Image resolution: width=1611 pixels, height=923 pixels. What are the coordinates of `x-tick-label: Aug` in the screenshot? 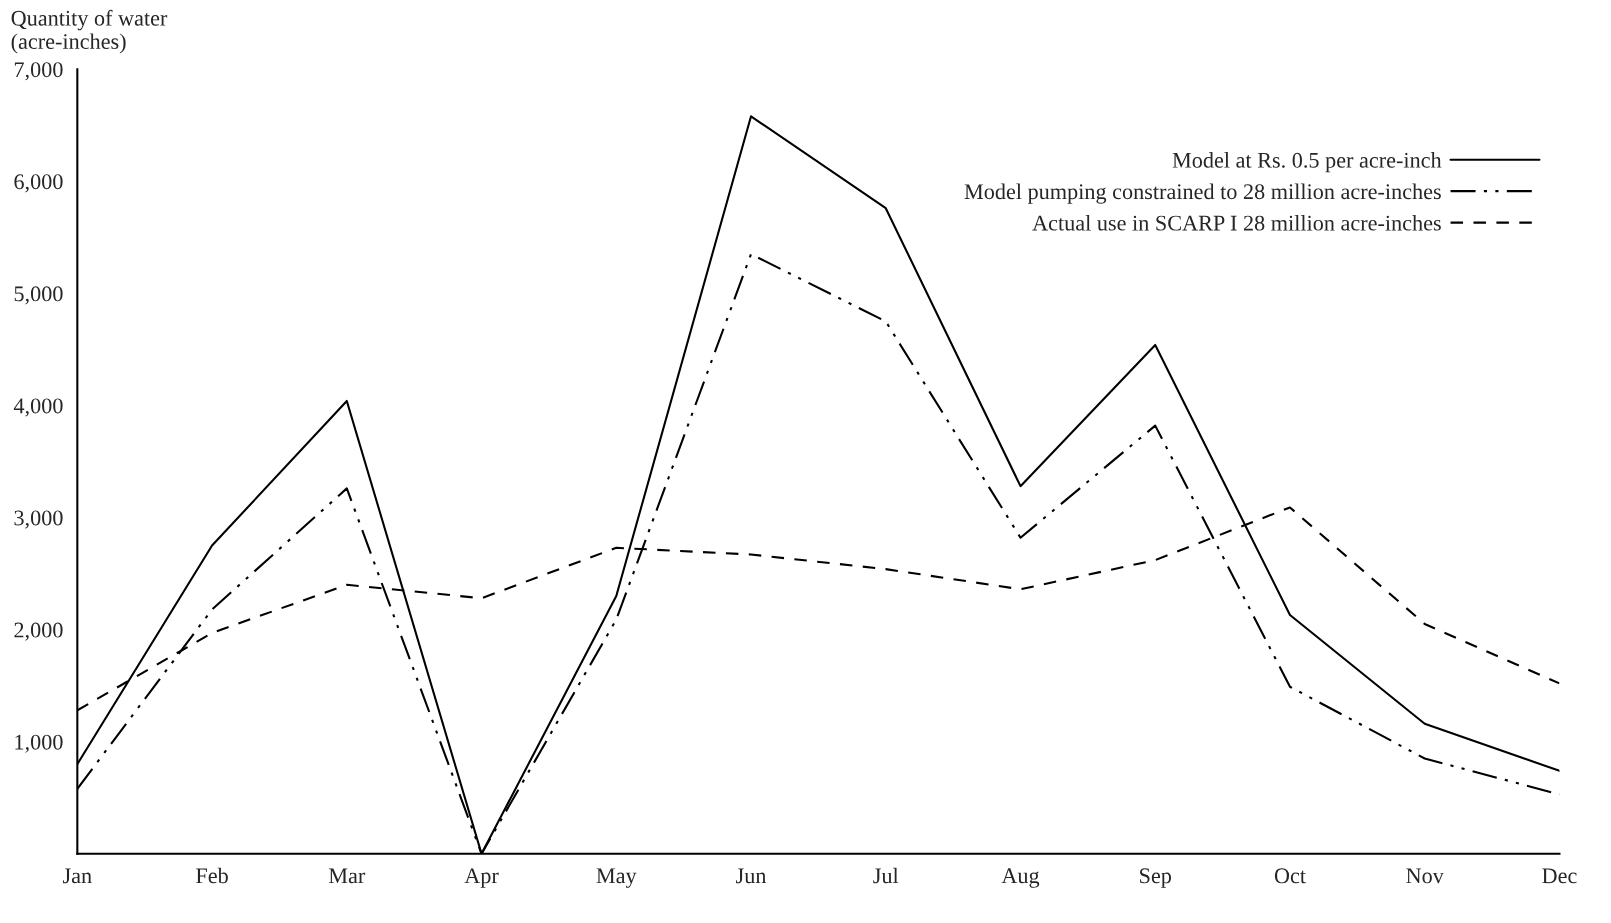 It's located at (1020, 878).